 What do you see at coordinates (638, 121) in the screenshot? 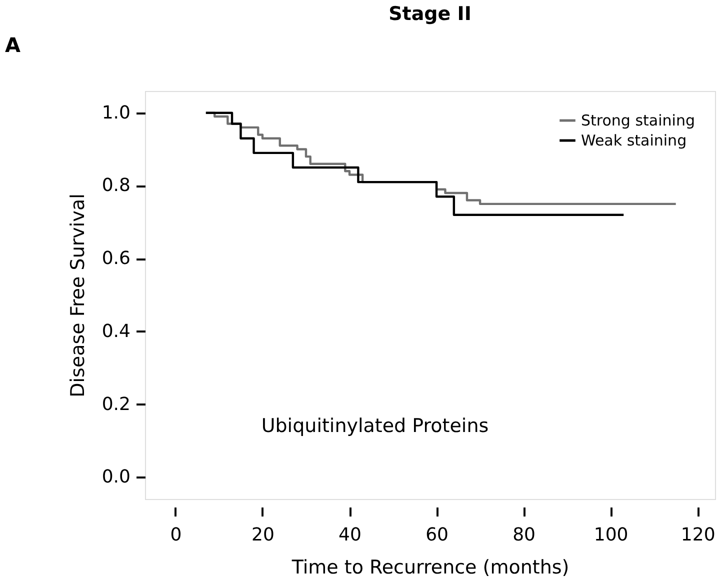
I see `legend-label: Strong staining` at bounding box center [638, 121].